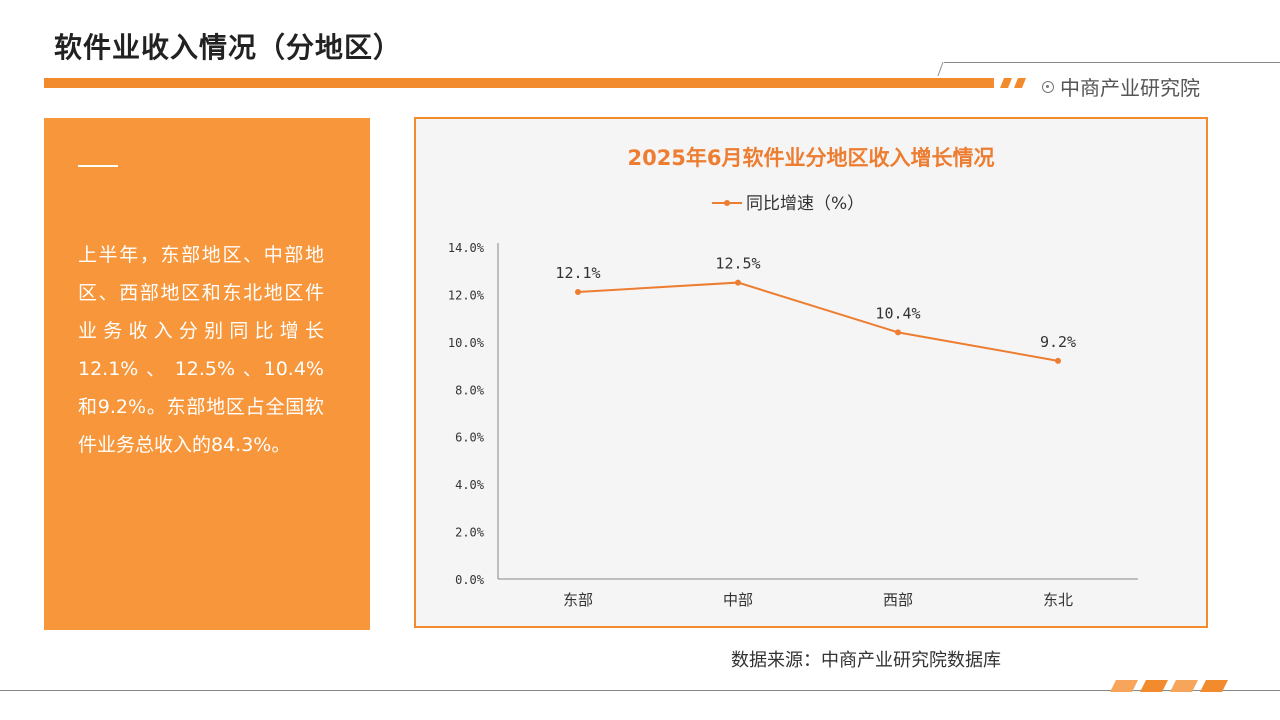 Image resolution: width=1280 pixels, height=720 pixels. I want to click on y-tick-label: 0.0%, so click(470, 580).